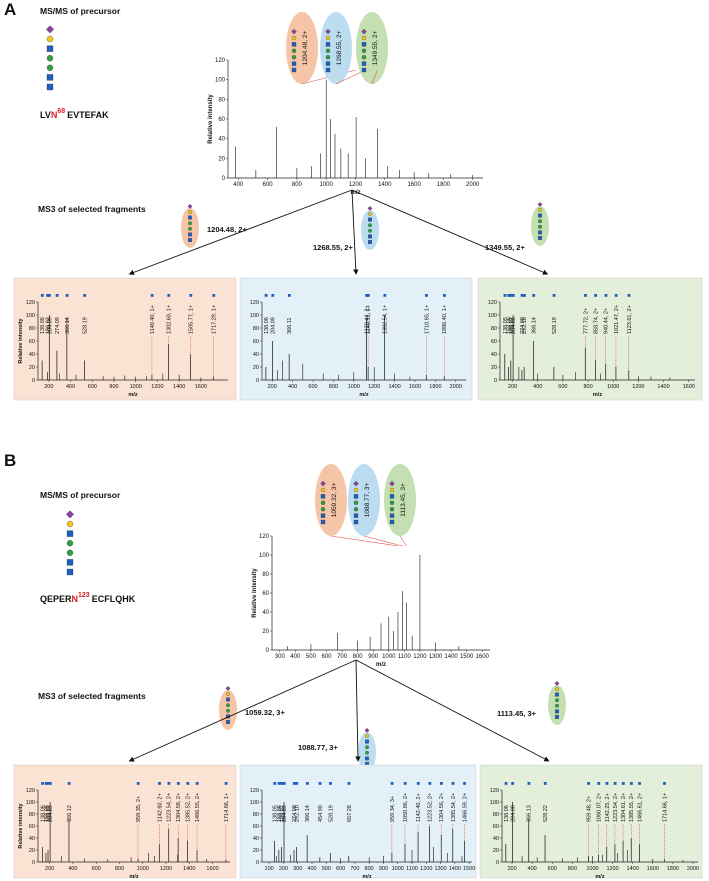 The width and height of the screenshot is (709, 881). What do you see at coordinates (514, 325) in the screenshot?
I see `peak-label: 204.08` at bounding box center [514, 325].